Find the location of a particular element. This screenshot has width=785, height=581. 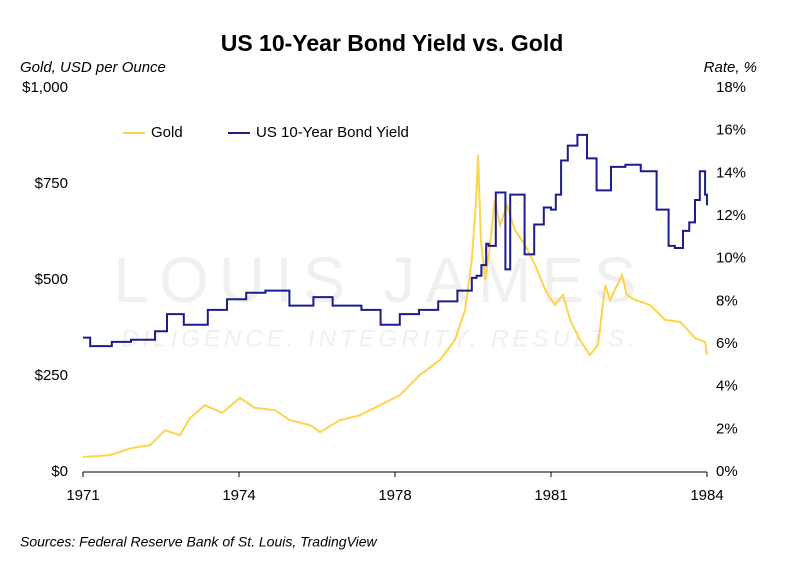

x-tick-label: 1981 is located at coordinates (550, 495).